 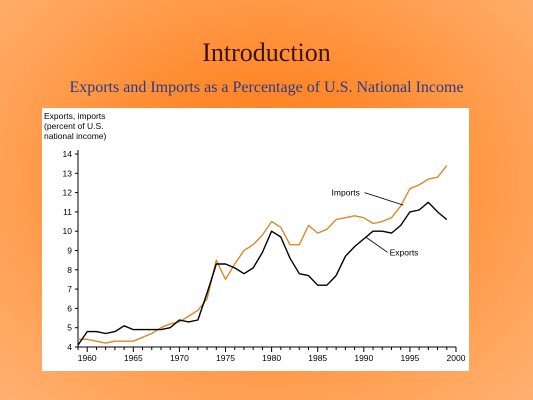 I want to click on y-axis-label-line: (percent of U.S., so click(x=74, y=126).